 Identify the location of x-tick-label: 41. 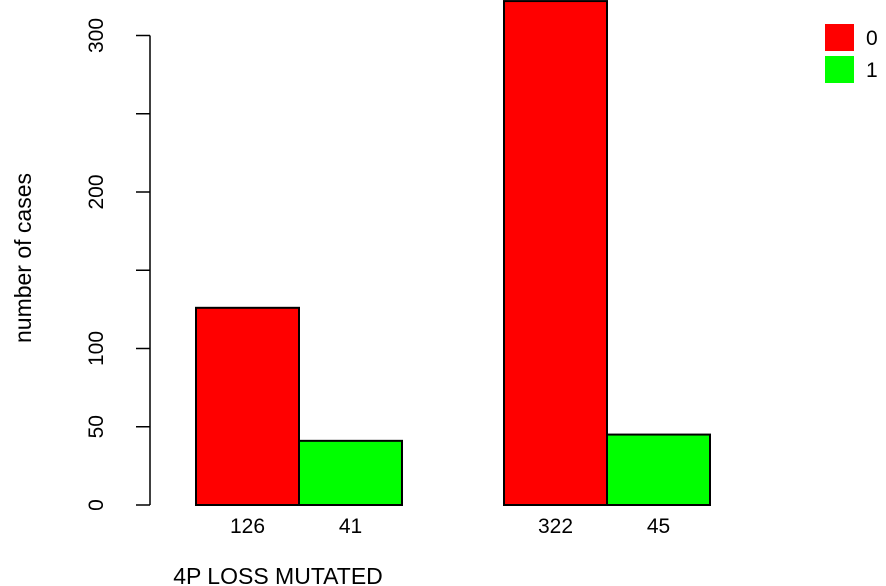
(350, 526).